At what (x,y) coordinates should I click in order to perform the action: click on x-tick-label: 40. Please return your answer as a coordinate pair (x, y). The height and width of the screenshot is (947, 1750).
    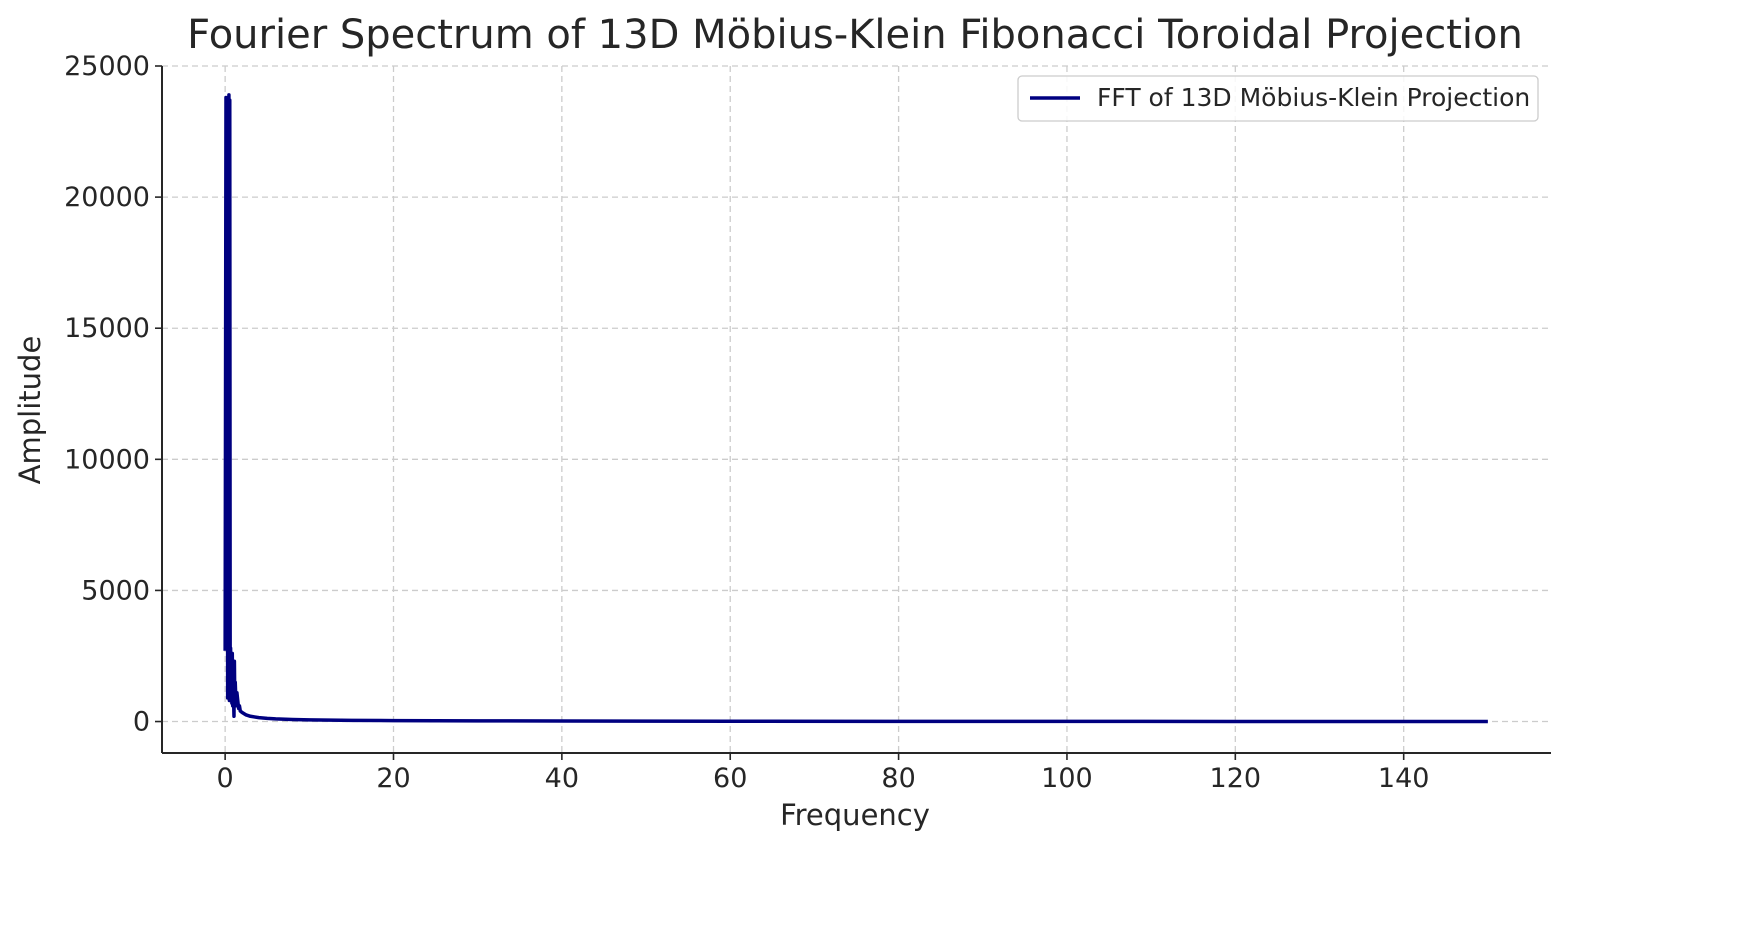
    Looking at the image, I should click on (562, 778).